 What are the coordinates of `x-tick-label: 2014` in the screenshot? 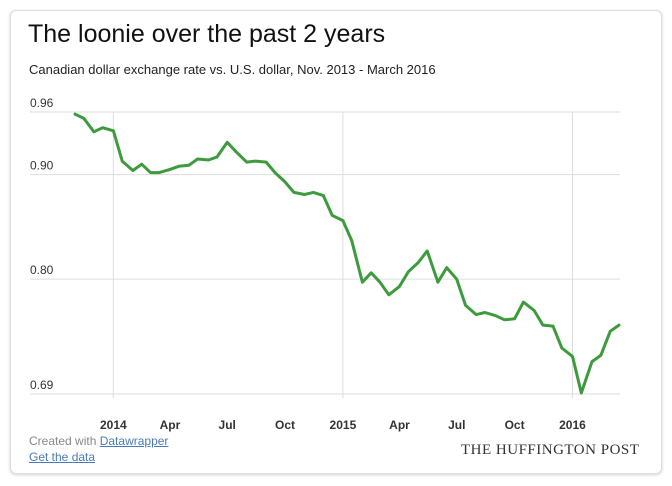 It's located at (113, 425).